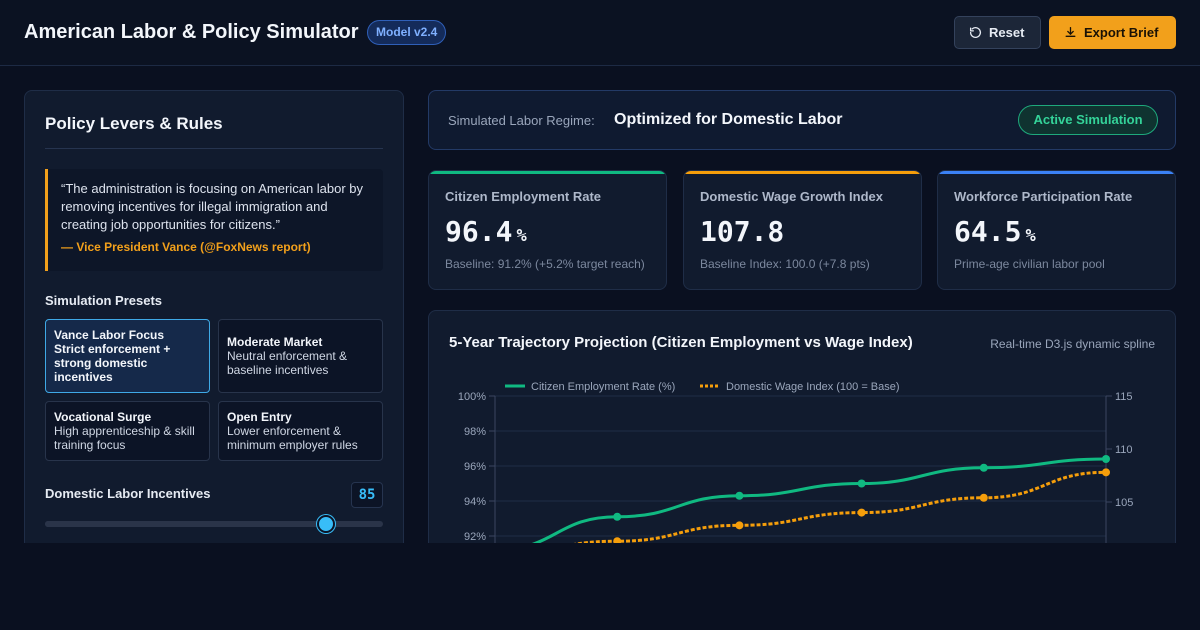  Describe the element at coordinates (109, 335) in the screenshot. I see `preset-name: Vance Labor Focus` at that location.